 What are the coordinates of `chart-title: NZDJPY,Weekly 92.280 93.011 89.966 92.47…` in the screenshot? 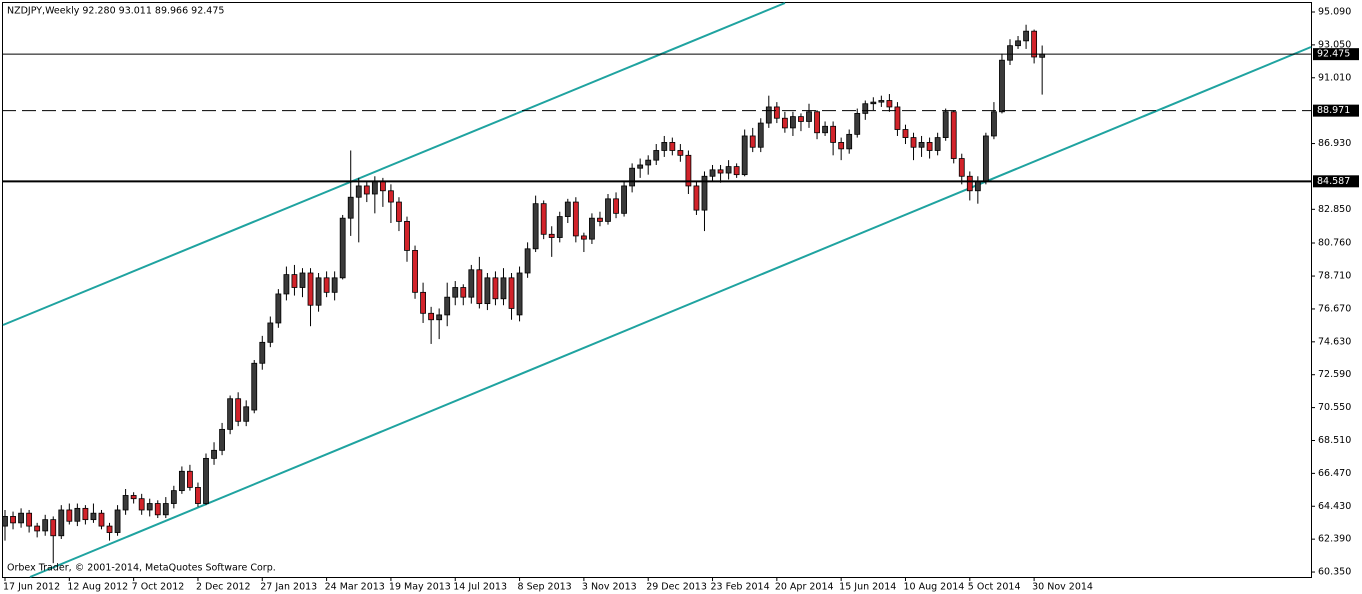 It's located at (115, 11).